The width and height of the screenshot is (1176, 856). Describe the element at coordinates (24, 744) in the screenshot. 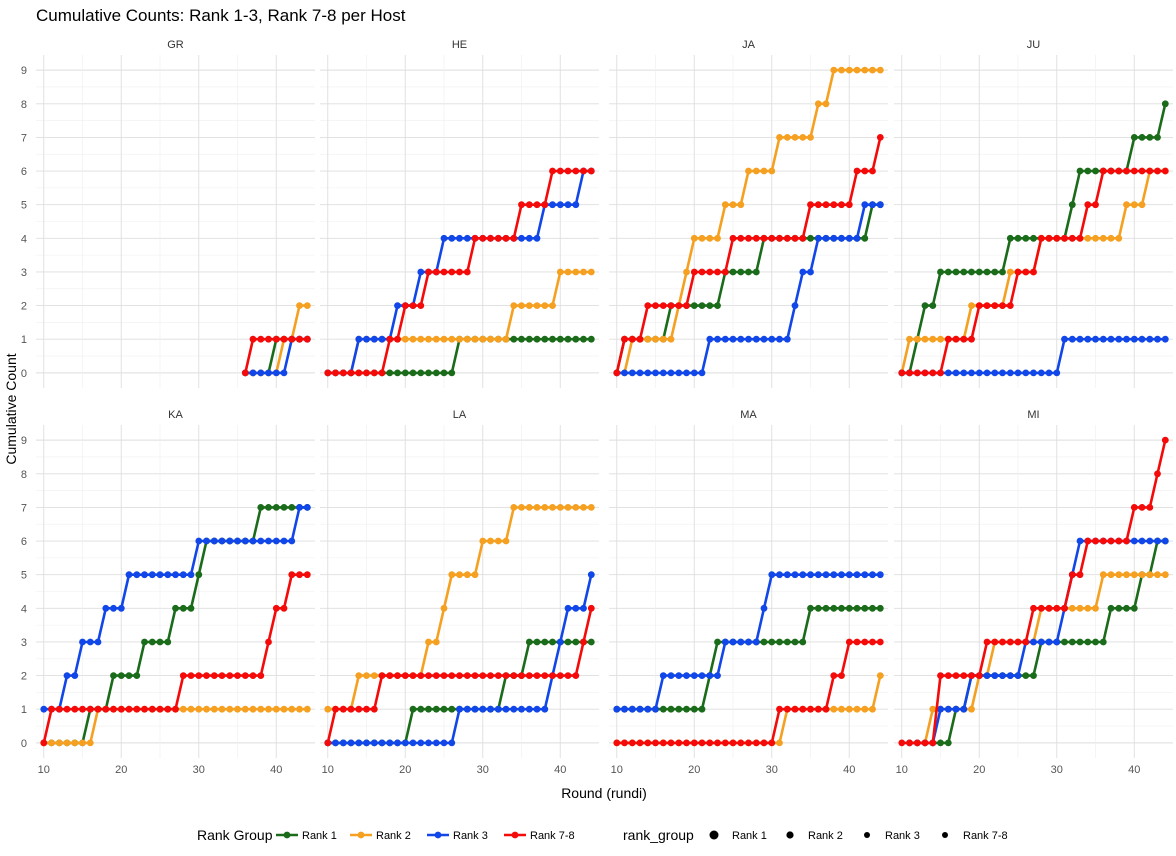

I see `y-tick-label: 0` at that location.